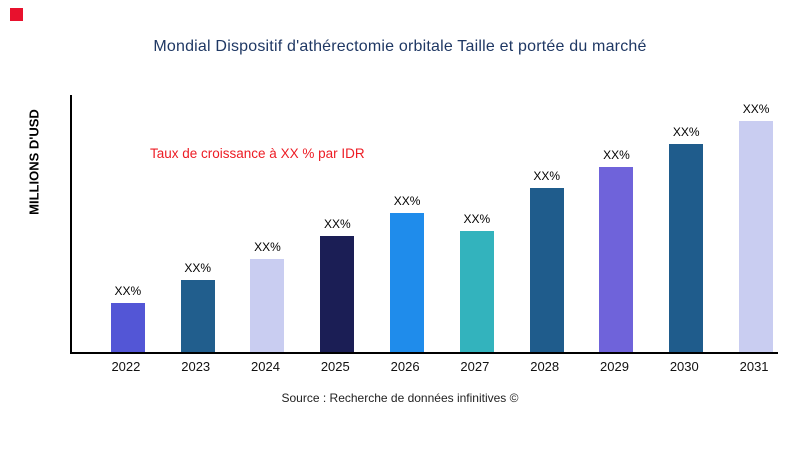 Image resolution: width=800 pixels, height=450 pixels. I want to click on bar-value-label-2024: XX%, so click(267, 247).